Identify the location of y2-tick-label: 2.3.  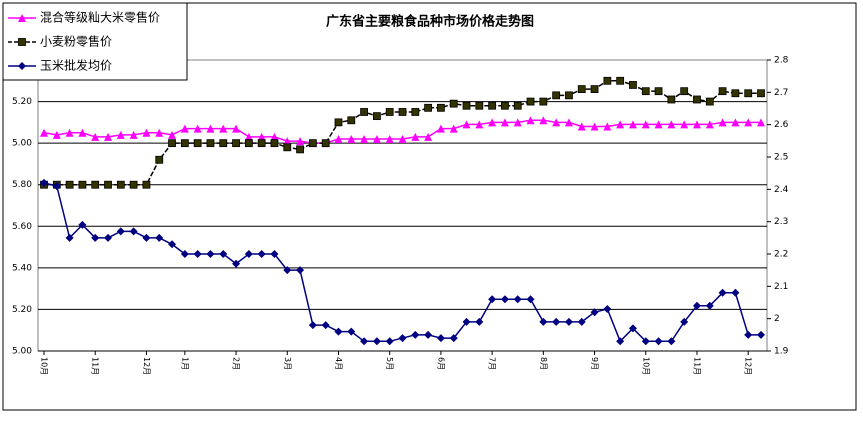
(781, 222).